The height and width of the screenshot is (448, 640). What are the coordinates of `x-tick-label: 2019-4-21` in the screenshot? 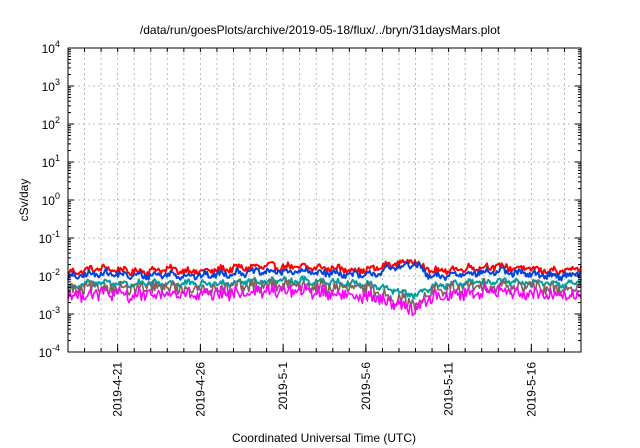 It's located at (118, 389).